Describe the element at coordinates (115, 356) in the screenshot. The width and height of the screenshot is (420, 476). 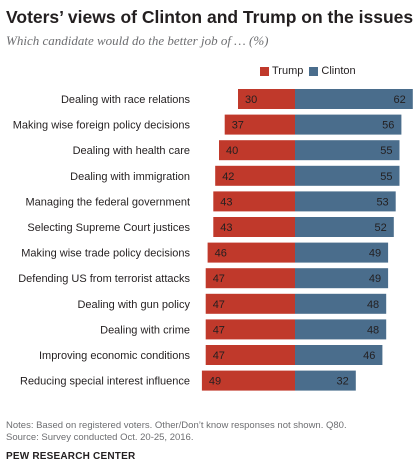
I see `category-label: Improving economic conditions` at that location.